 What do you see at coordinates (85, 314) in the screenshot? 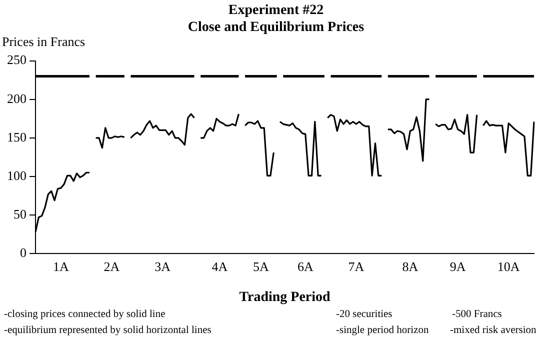
I see `text: -closing prices connected by solid line` at bounding box center [85, 314].